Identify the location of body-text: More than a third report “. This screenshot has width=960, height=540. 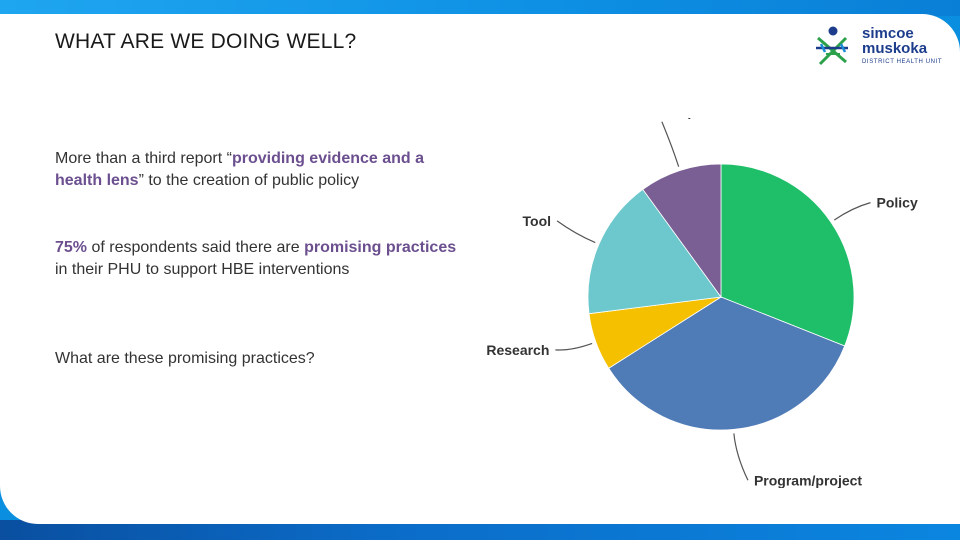
(143, 158).